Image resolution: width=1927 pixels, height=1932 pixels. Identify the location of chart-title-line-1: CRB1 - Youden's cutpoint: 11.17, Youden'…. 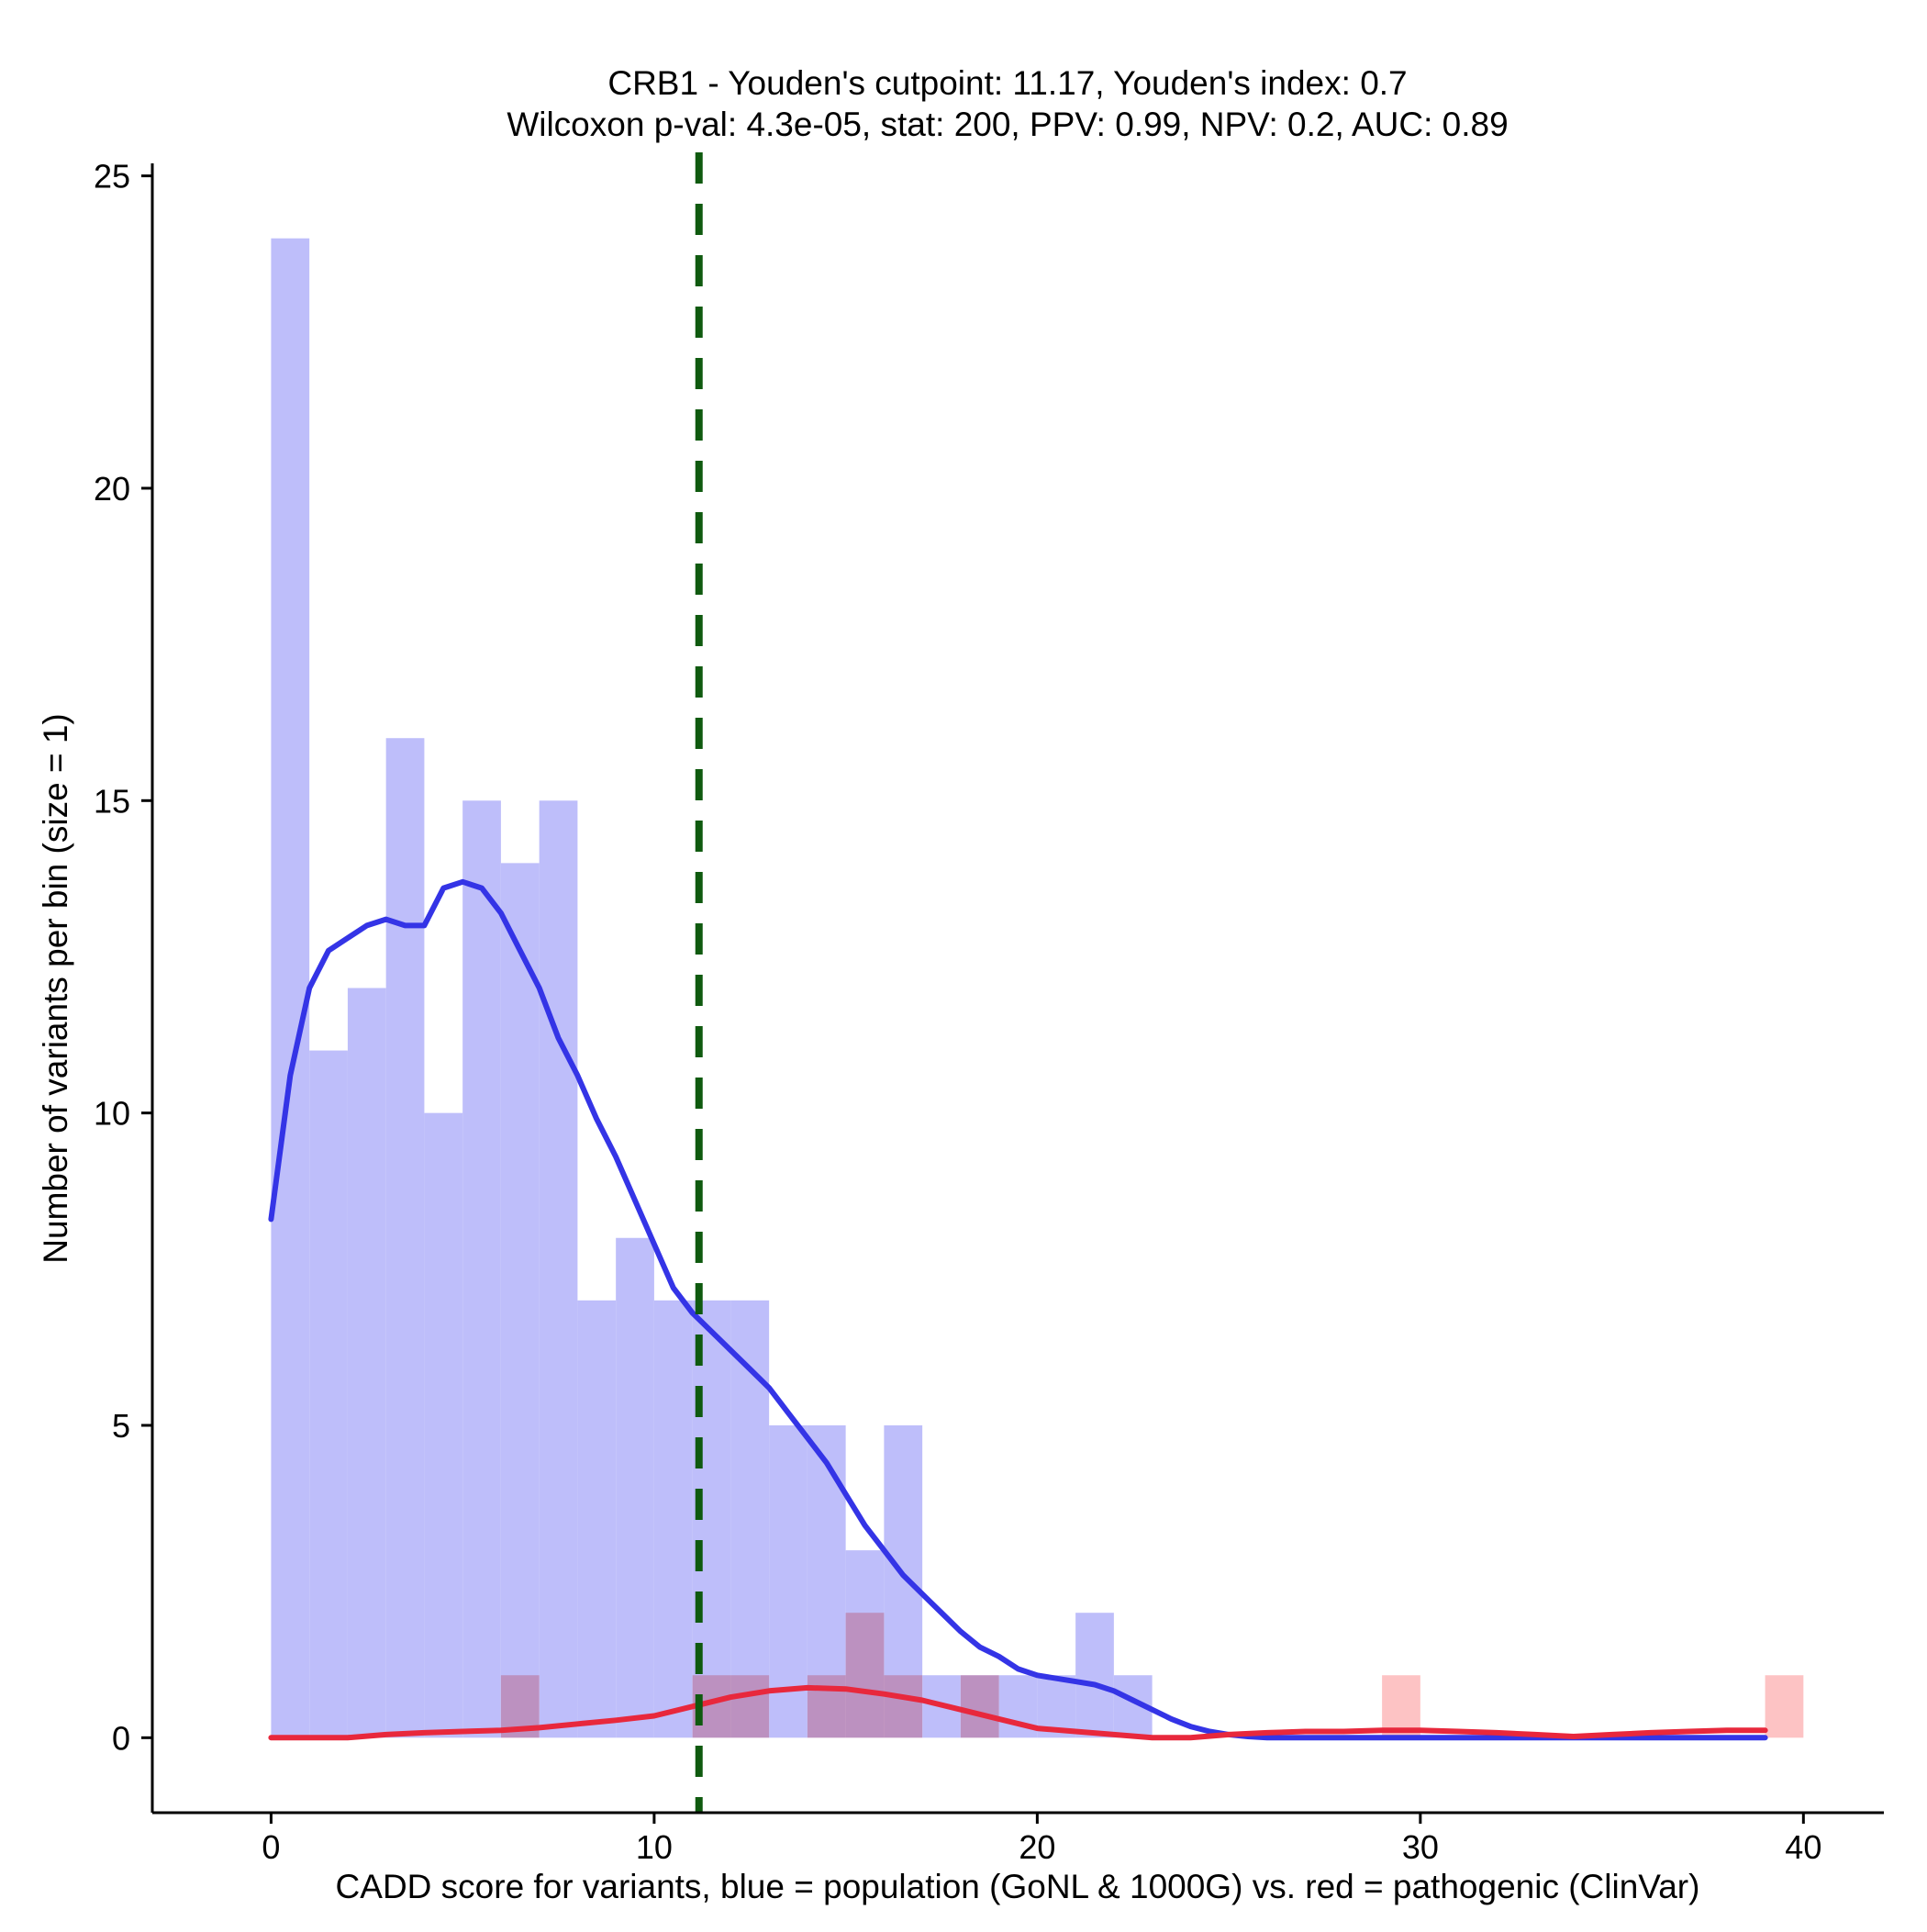
(1007, 83).